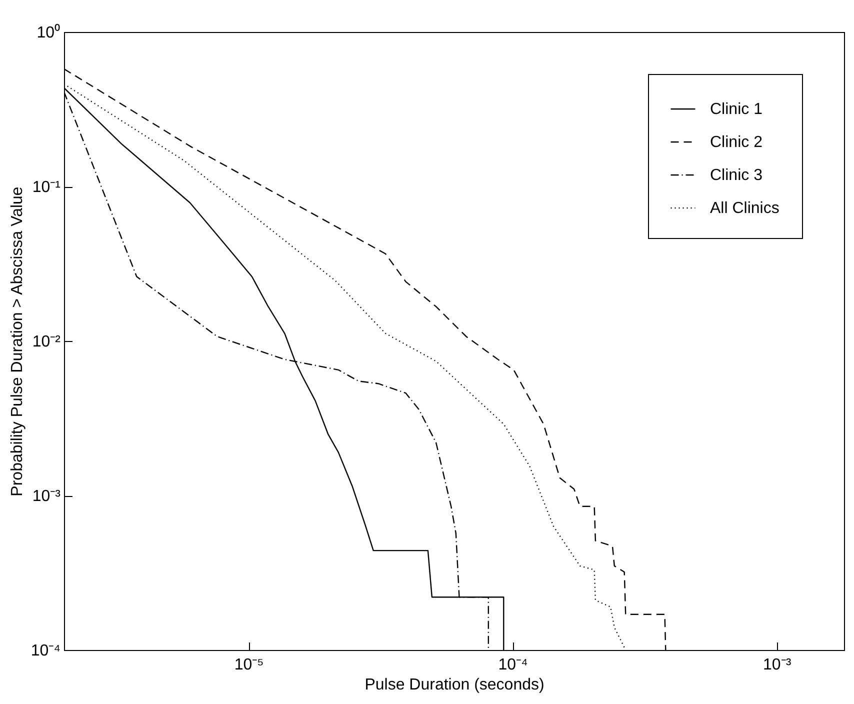  Describe the element at coordinates (45, 651) in the screenshot. I see `y-tick-label: 10⁻⁴` at that location.